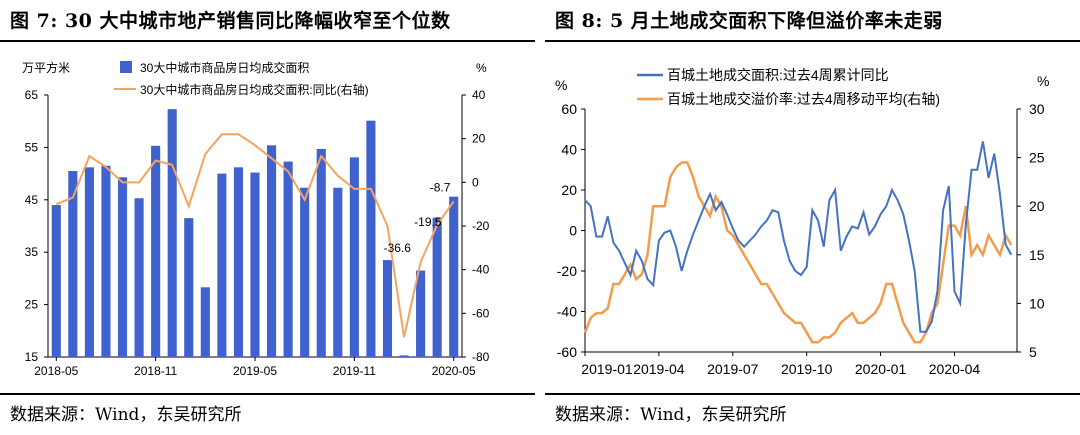 This screenshot has width=1080, height=435. Describe the element at coordinates (567, 271) in the screenshot. I see `y-left-tick-label: -20` at that location.